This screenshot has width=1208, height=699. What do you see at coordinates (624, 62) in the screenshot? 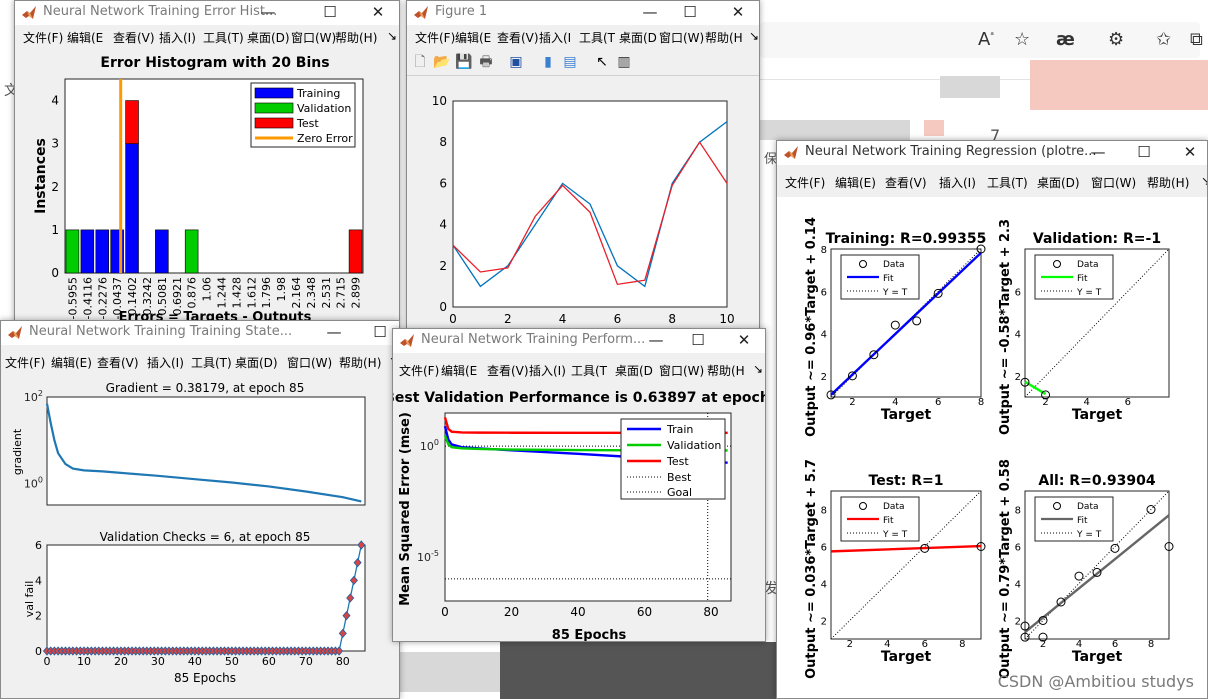
I see `property-editor-icon: ▥` at bounding box center [624, 62].